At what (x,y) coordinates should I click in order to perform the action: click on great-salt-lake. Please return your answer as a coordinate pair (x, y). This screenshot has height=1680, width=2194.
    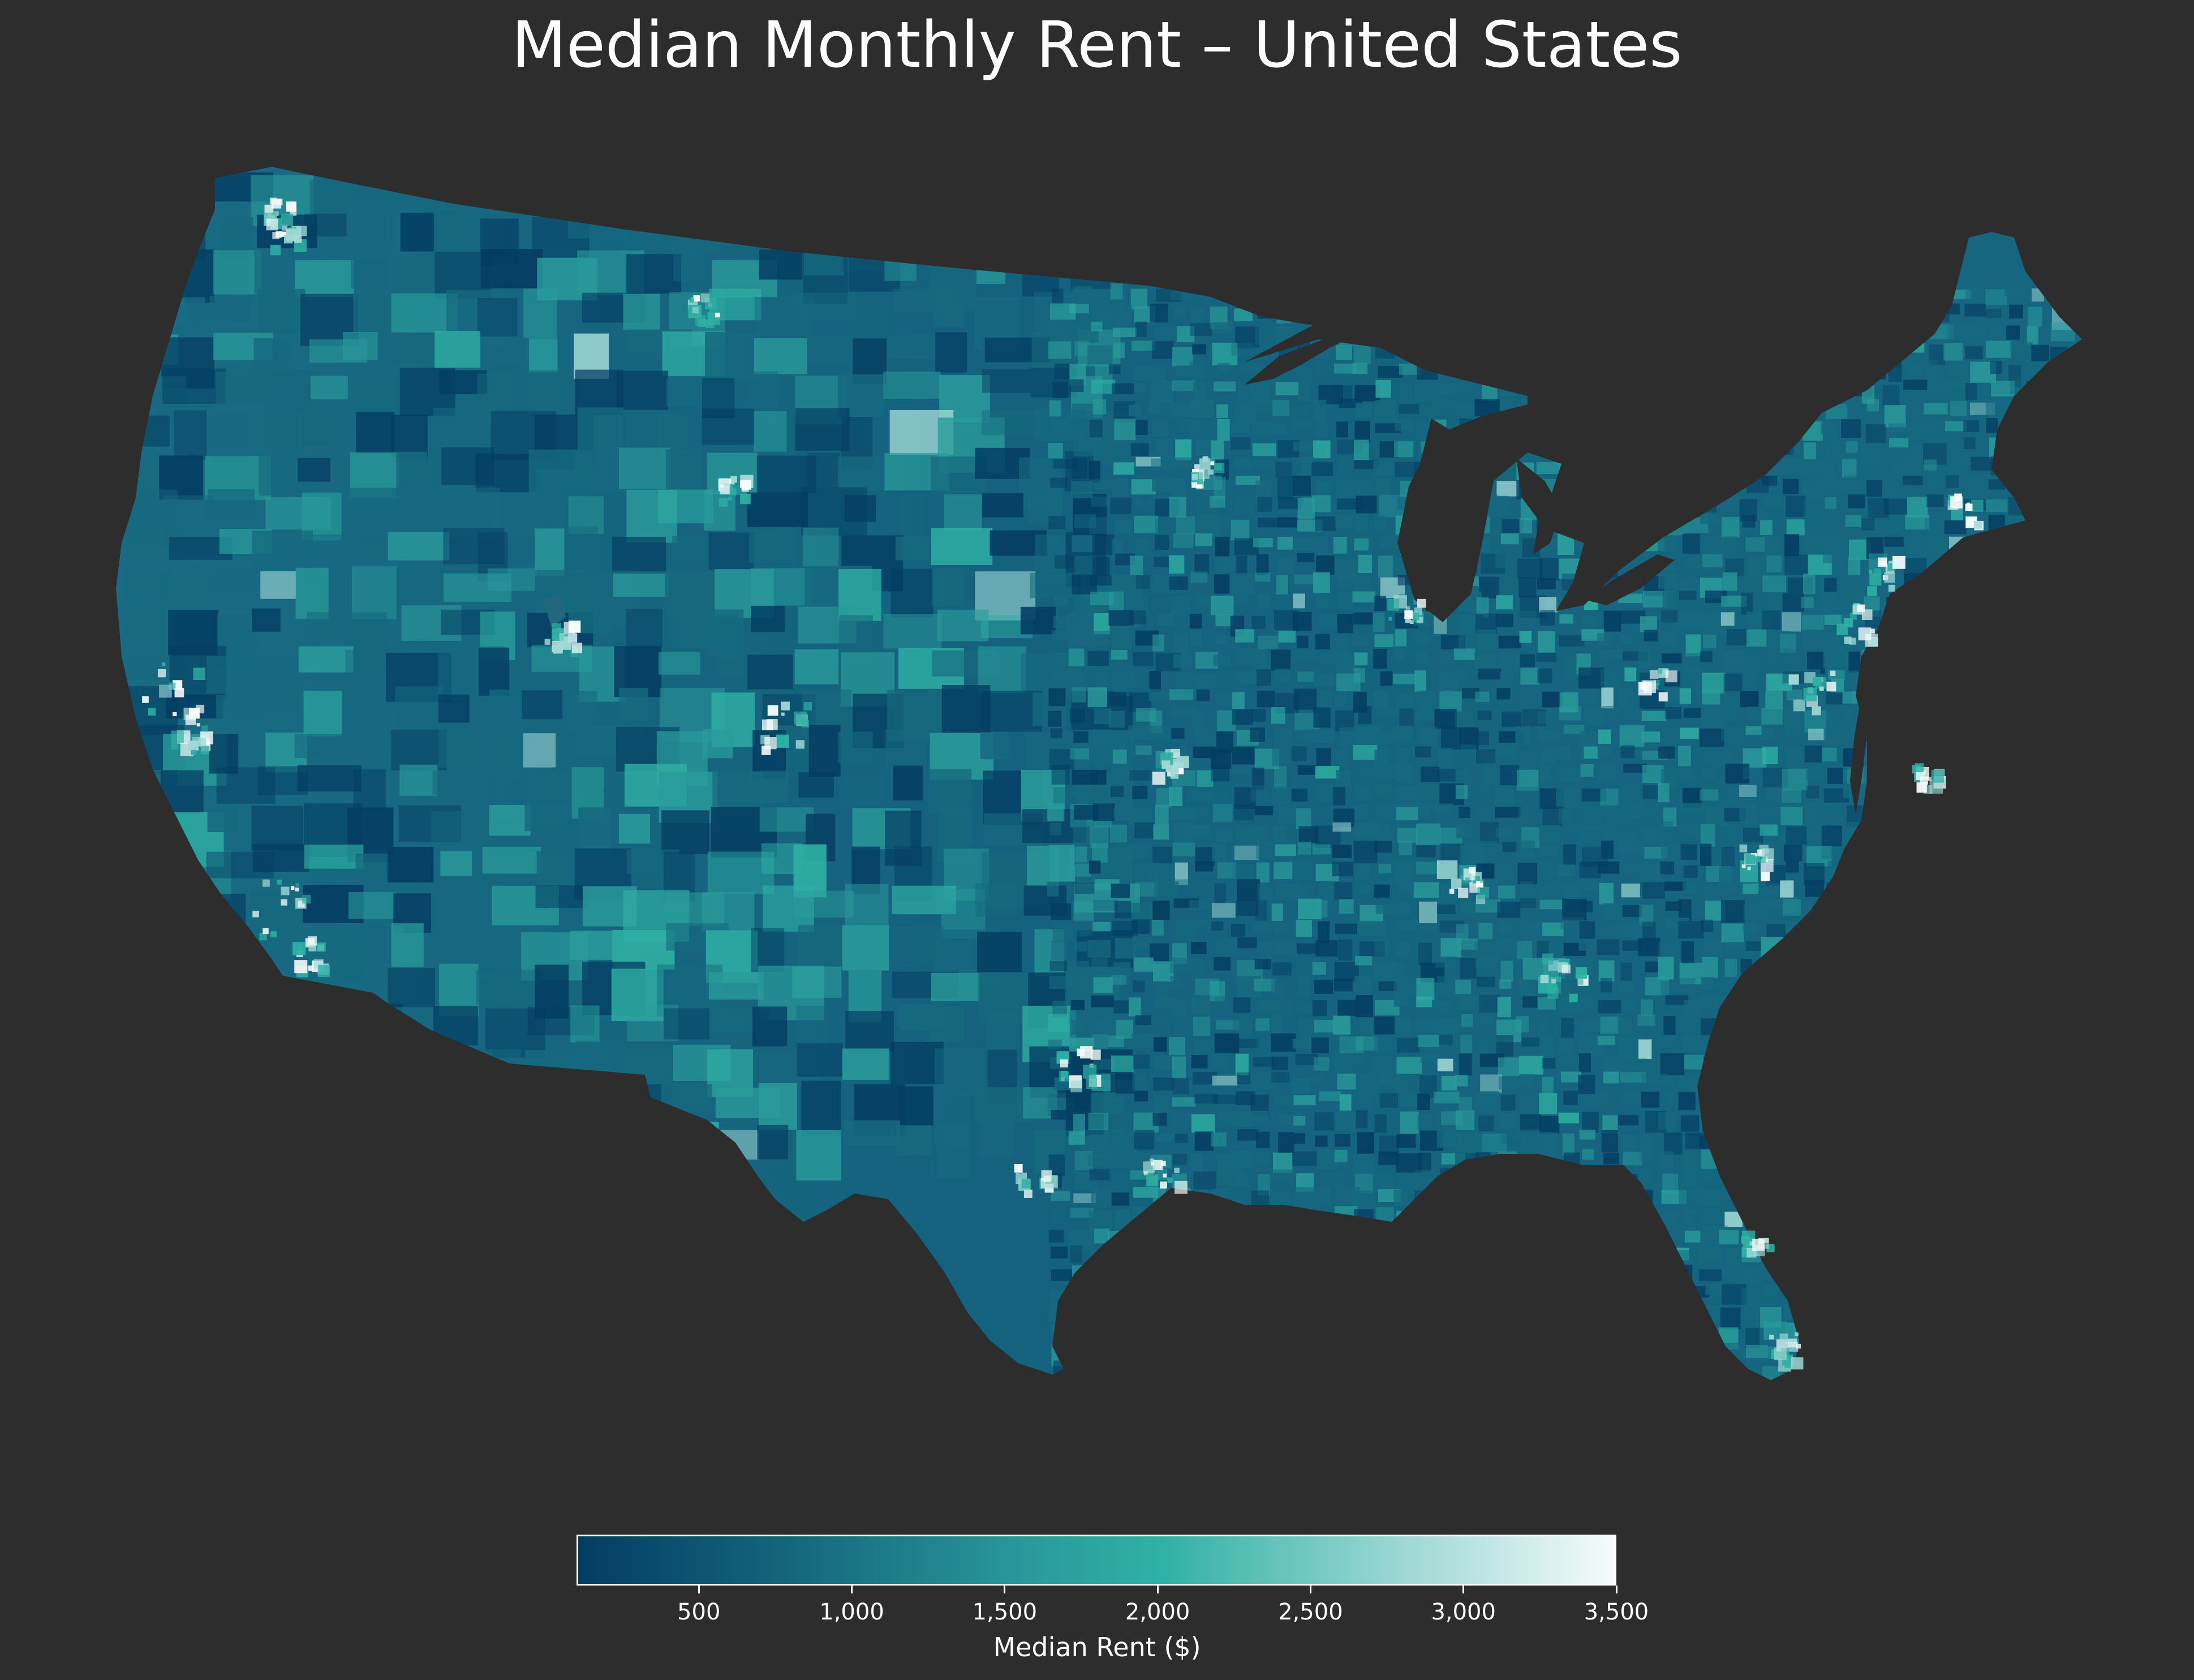
    Looking at the image, I should click on (554, 611).